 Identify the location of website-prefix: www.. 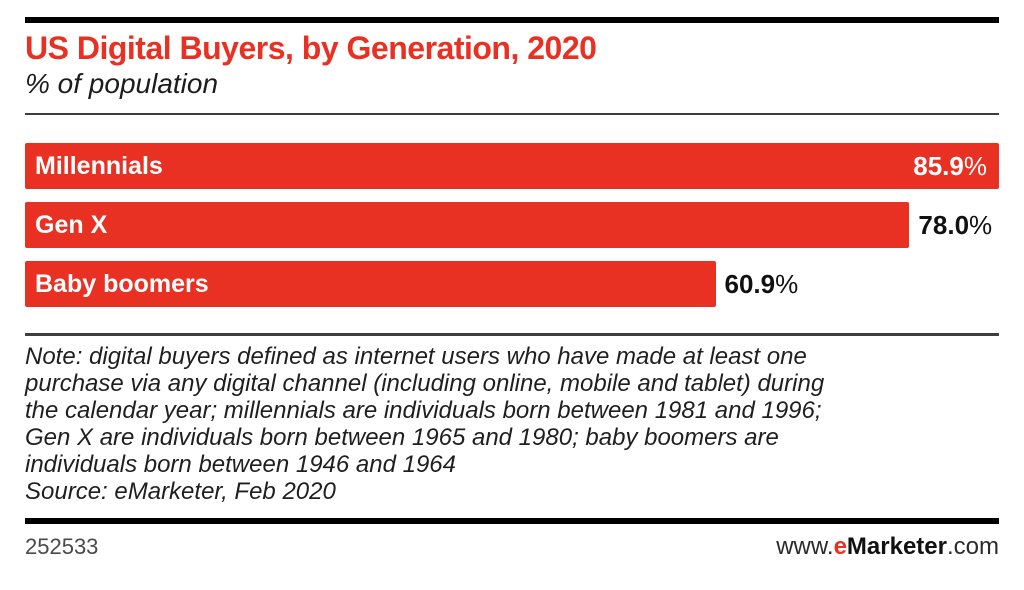
(805, 546).